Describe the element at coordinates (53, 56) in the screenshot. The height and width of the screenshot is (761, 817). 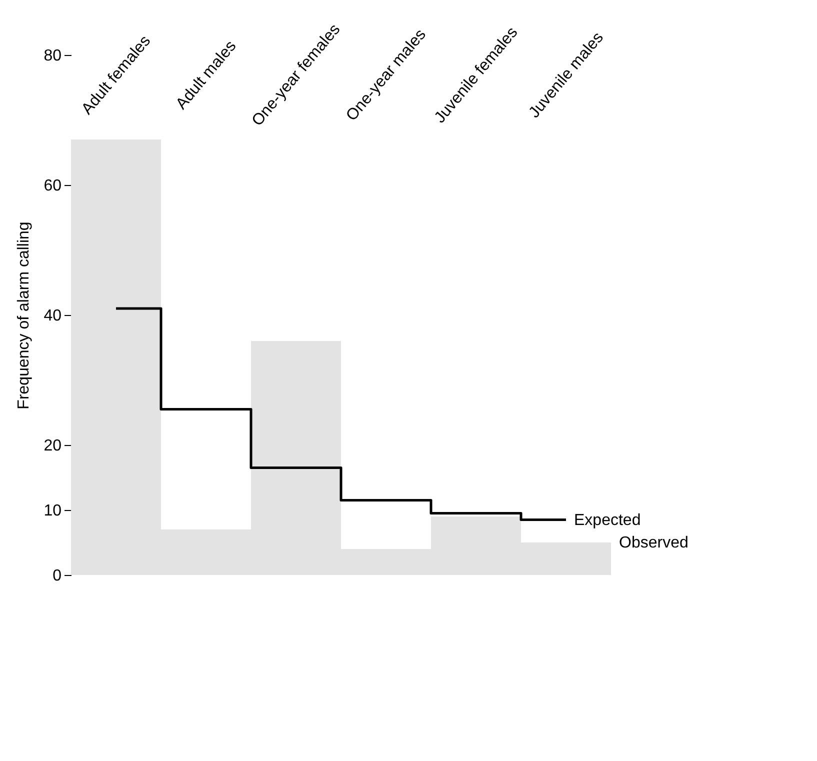
I see `y-tick-label: 80` at that location.